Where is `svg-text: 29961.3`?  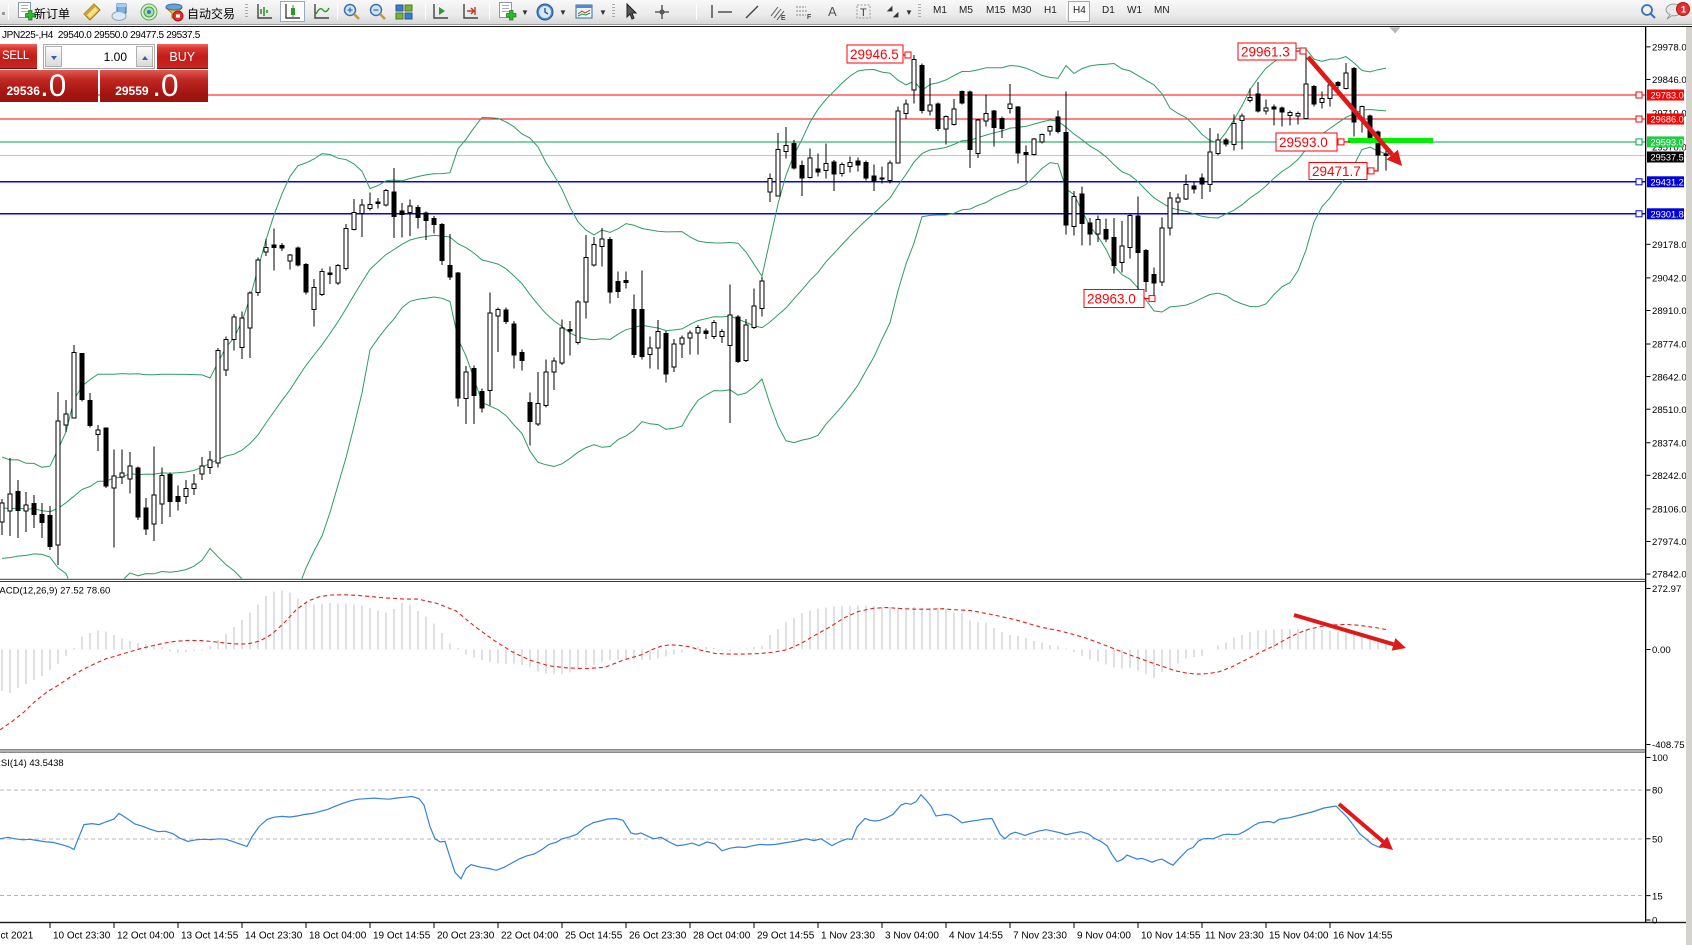 svg-text: 29961.3 is located at coordinates (1265, 51).